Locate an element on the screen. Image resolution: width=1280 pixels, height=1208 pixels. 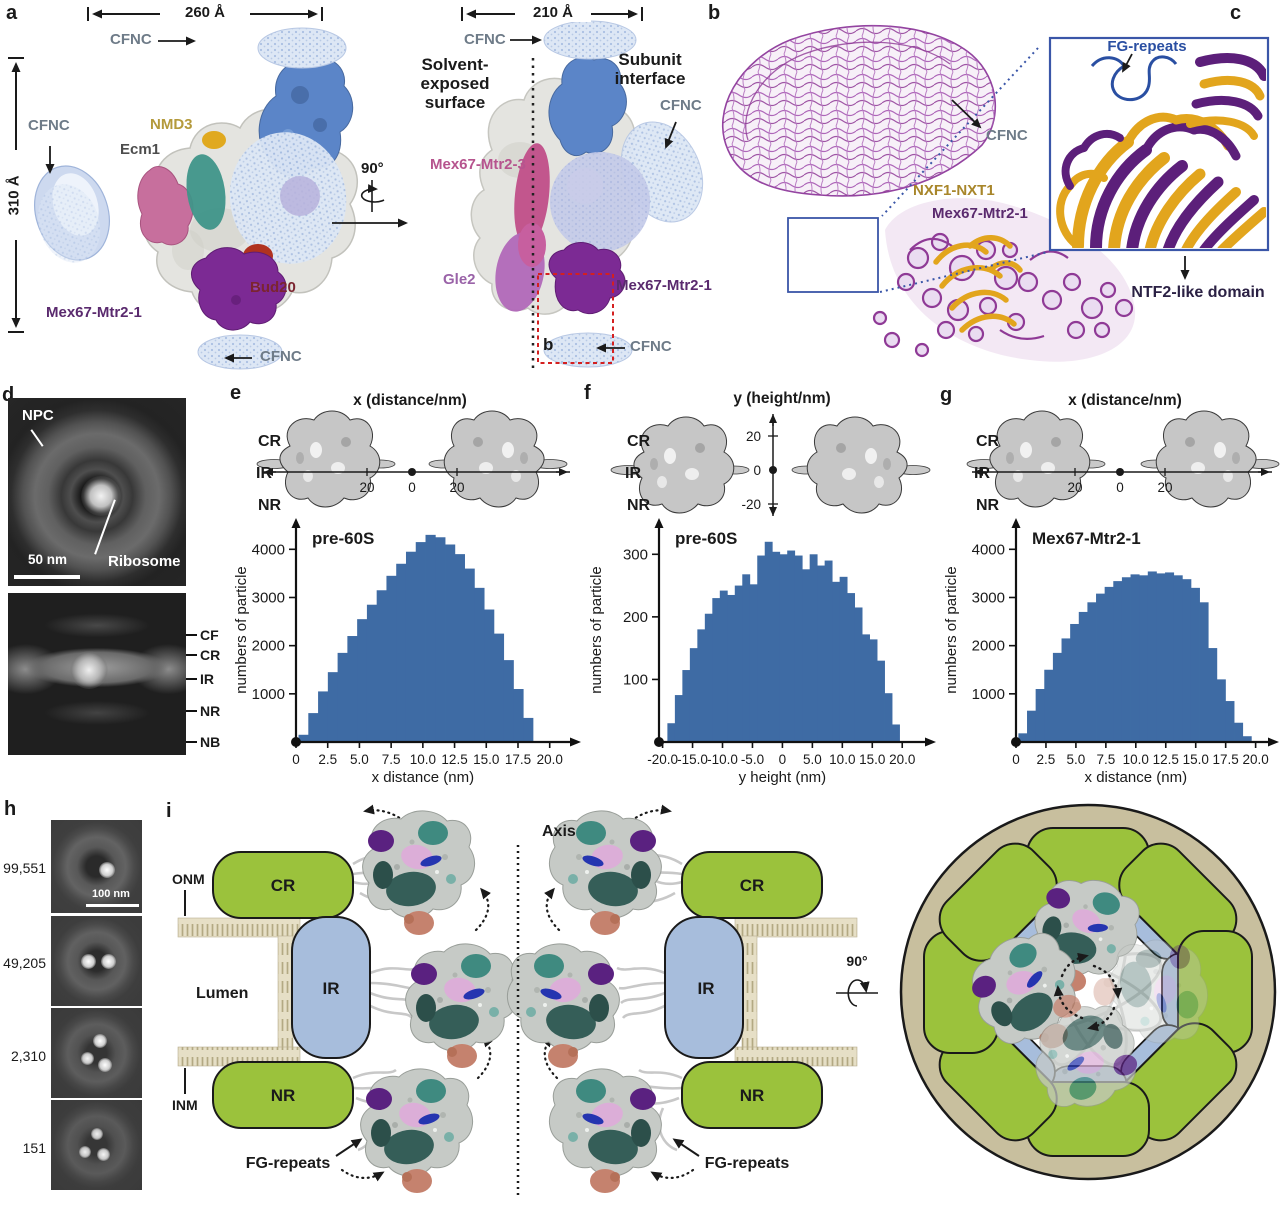
scale-50nm-bar is located at coordinates (47, 577).